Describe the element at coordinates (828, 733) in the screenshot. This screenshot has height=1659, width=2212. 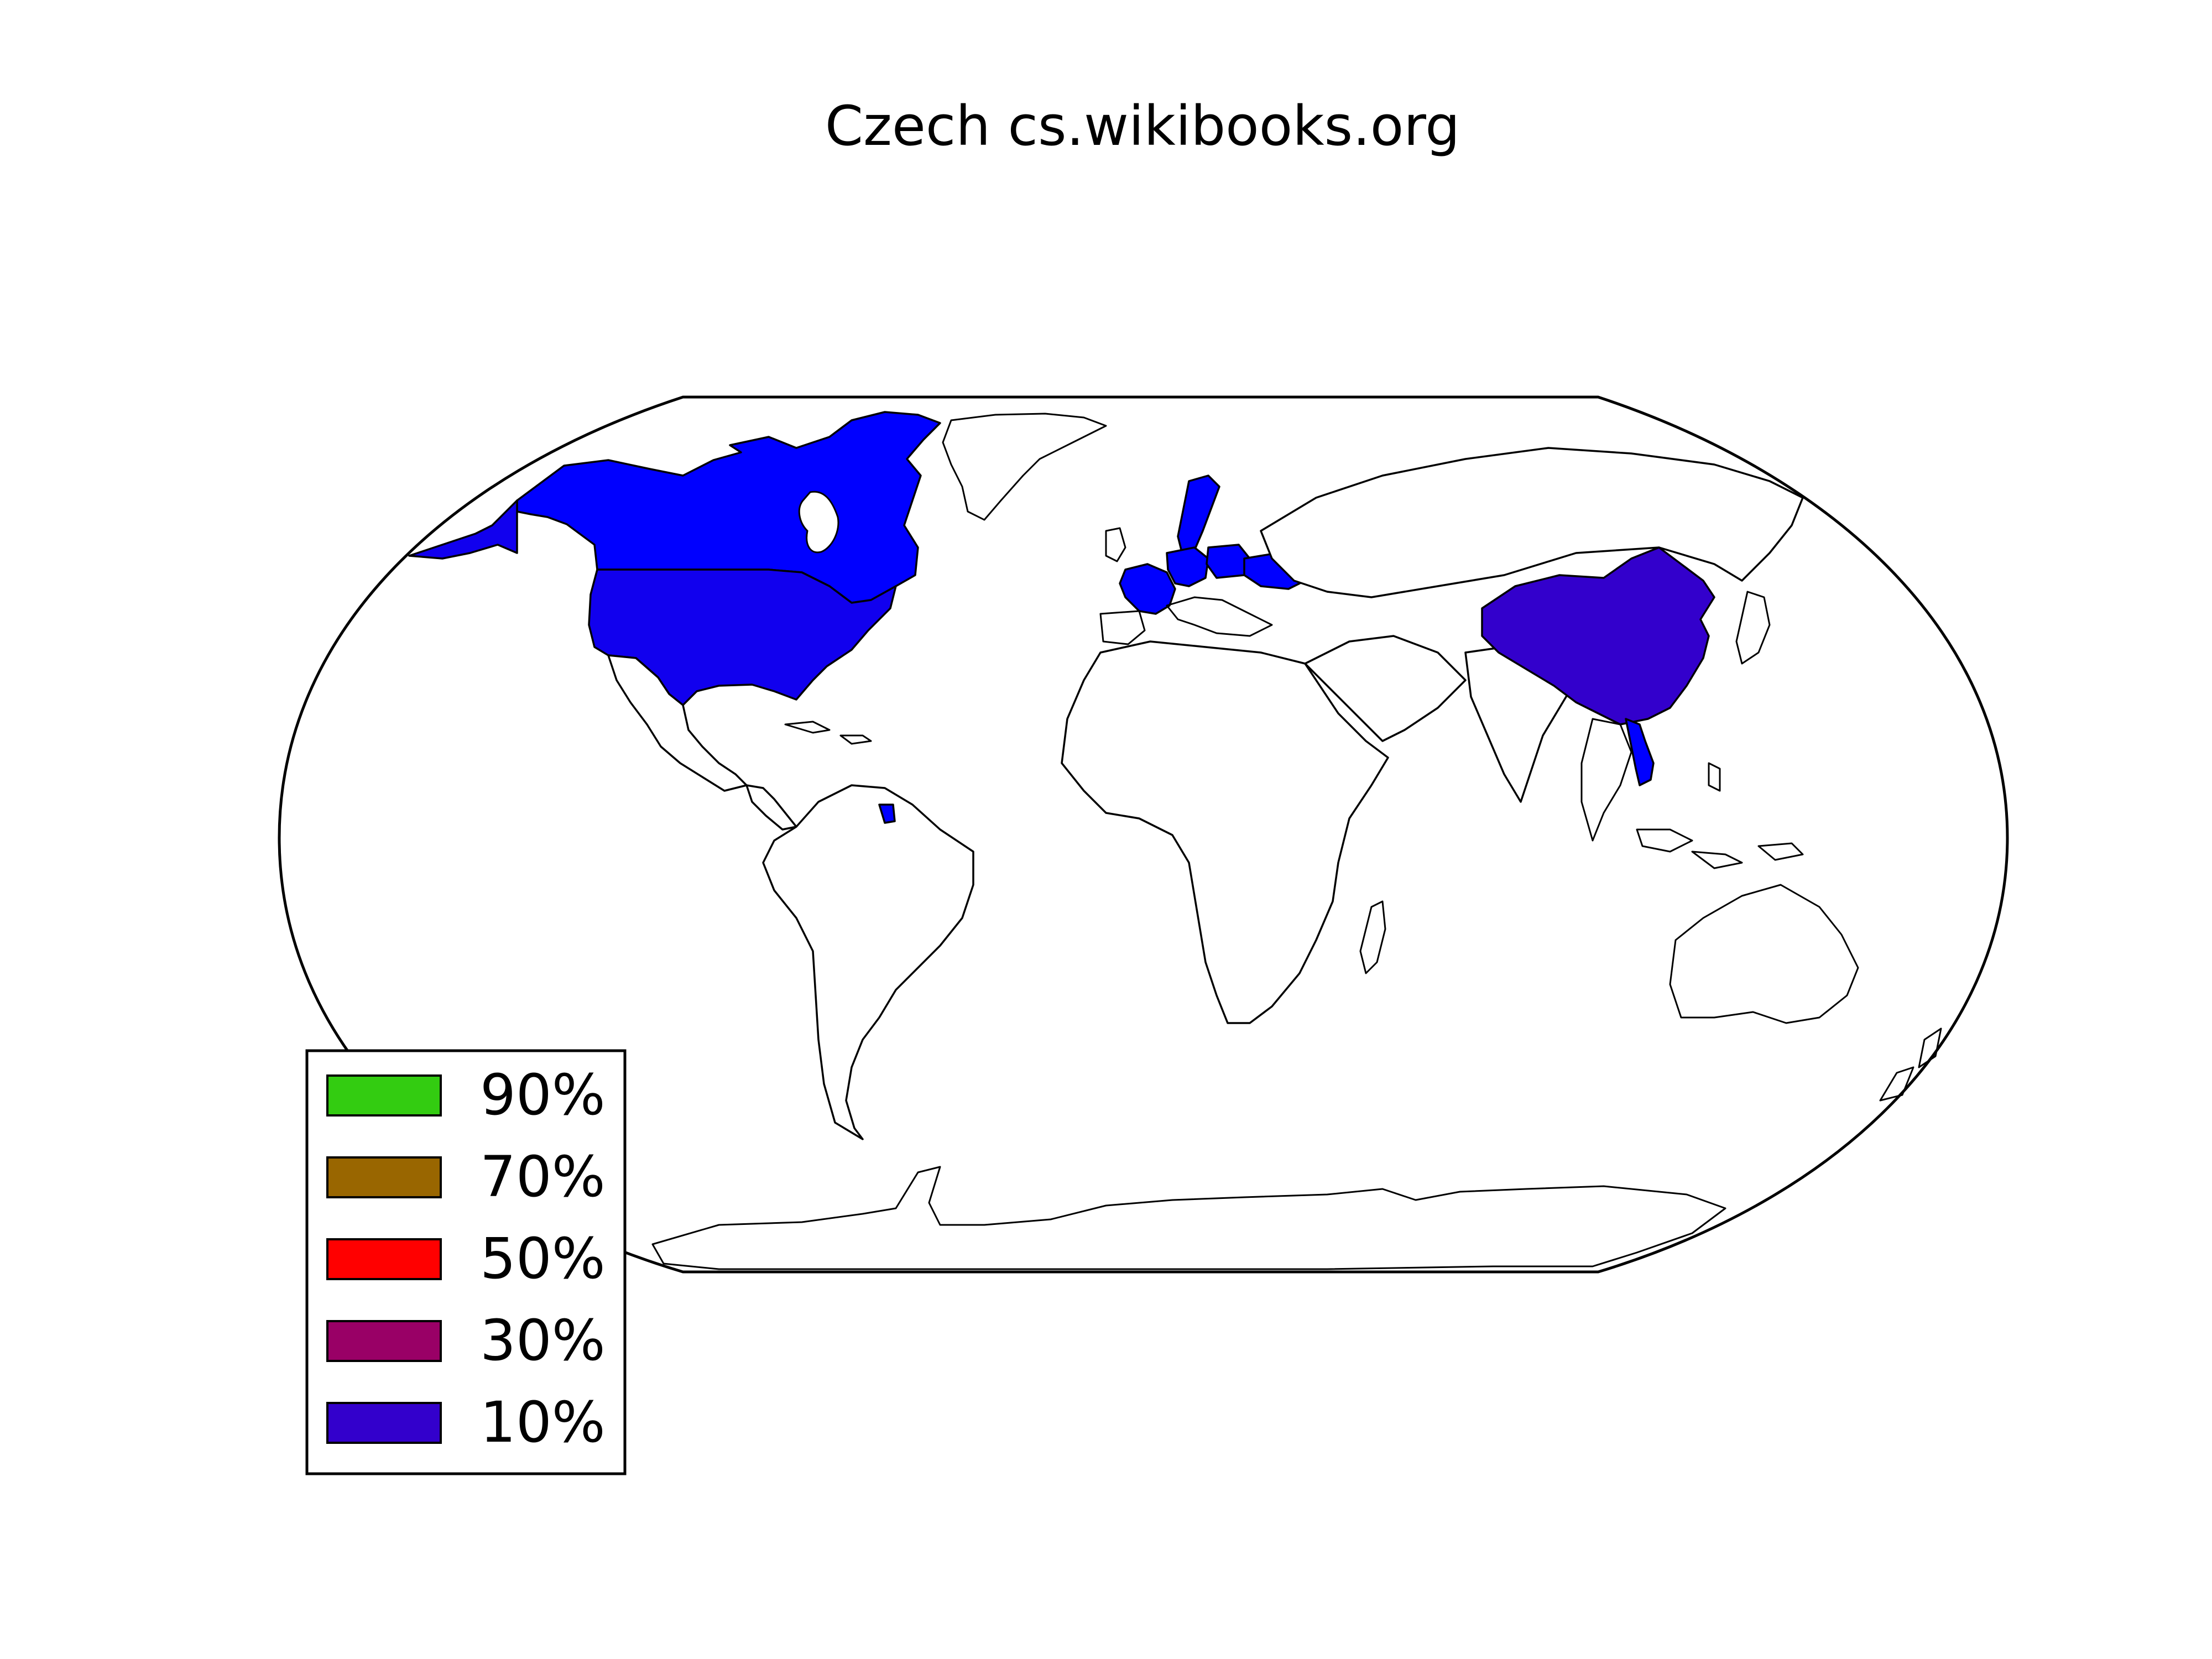
I see `caribbean-islands` at that location.